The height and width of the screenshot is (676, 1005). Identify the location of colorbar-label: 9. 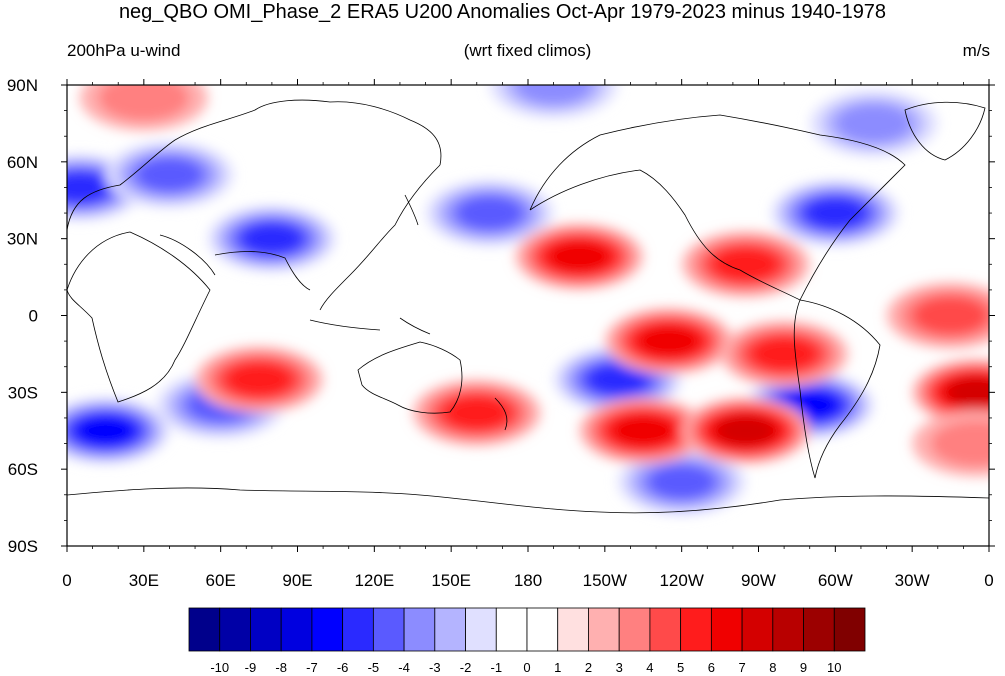
(803, 667).